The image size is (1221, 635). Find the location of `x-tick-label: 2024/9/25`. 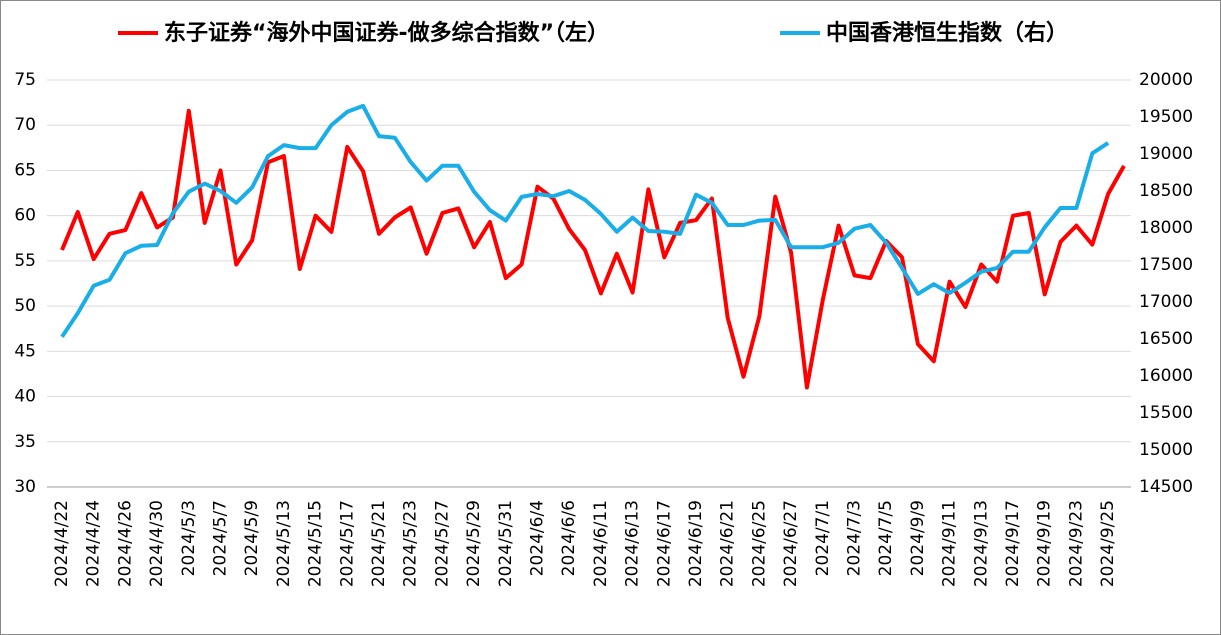

x-tick-label: 2024/9/25 is located at coordinates (1108, 543).